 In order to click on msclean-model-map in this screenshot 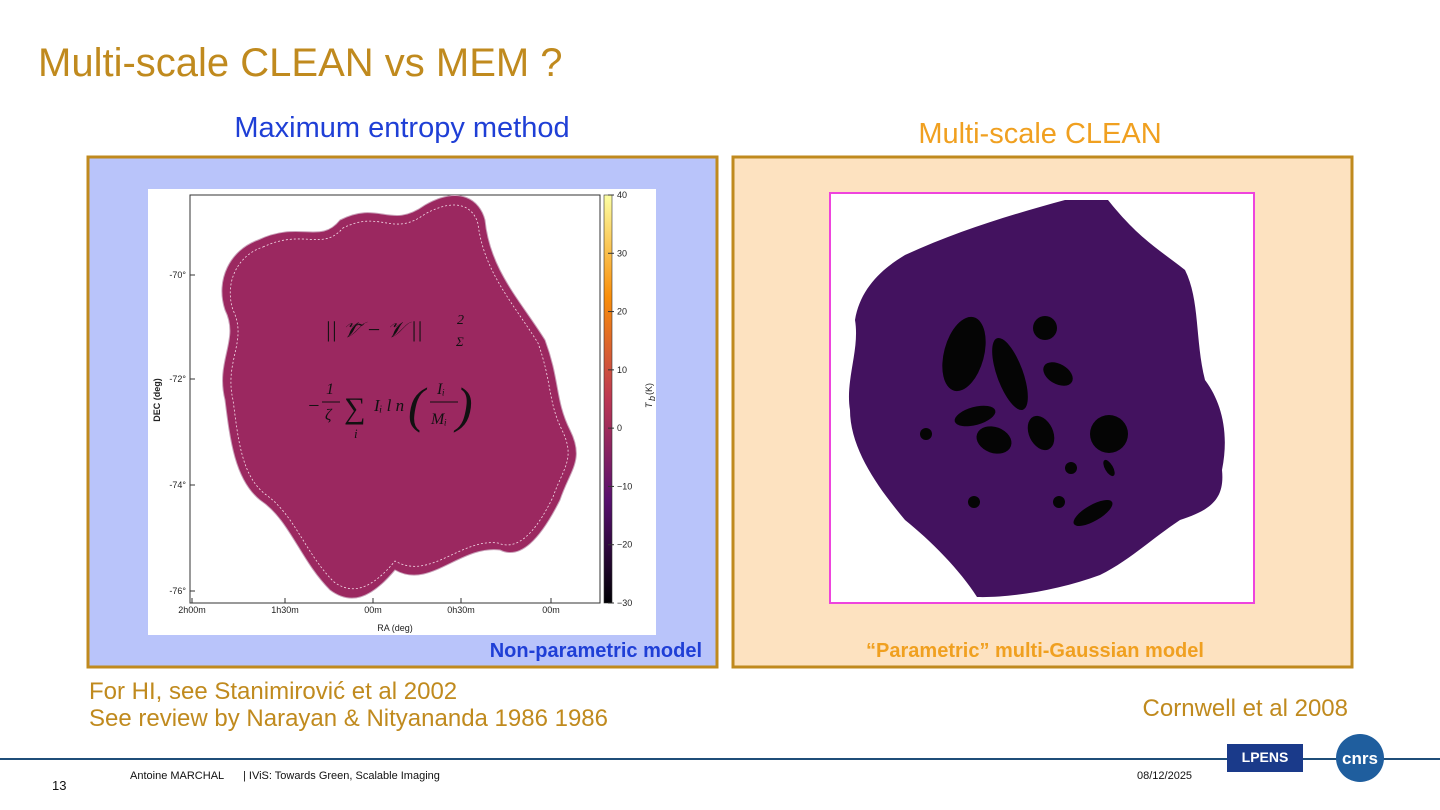, I will do `click(1036, 399)`.